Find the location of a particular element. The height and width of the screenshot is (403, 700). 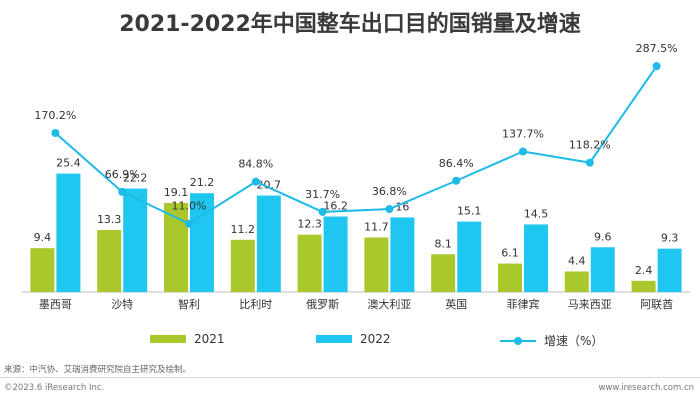

bar-label-2022-3: 20.7 is located at coordinates (269, 185).